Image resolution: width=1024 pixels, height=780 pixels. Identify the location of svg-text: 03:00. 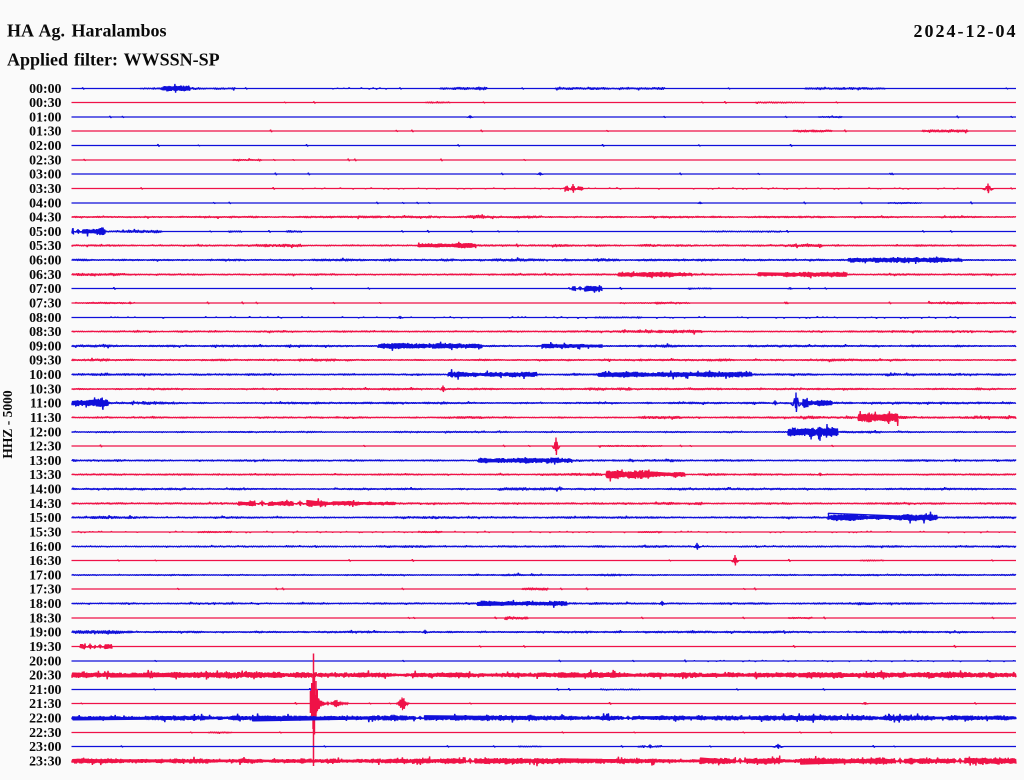
(45, 174).